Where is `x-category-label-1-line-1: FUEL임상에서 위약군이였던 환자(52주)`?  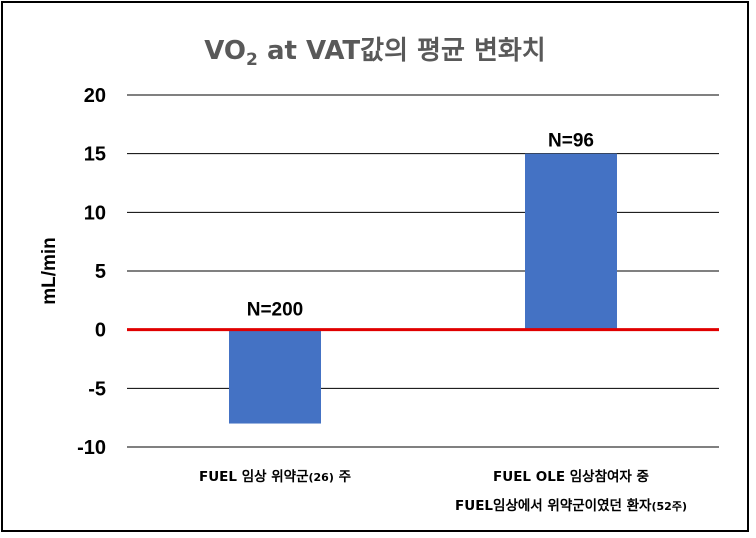
x-category-label-1-line-1: FUEL임상에서 위약군이였던 환자(52주) is located at coordinates (571, 505).